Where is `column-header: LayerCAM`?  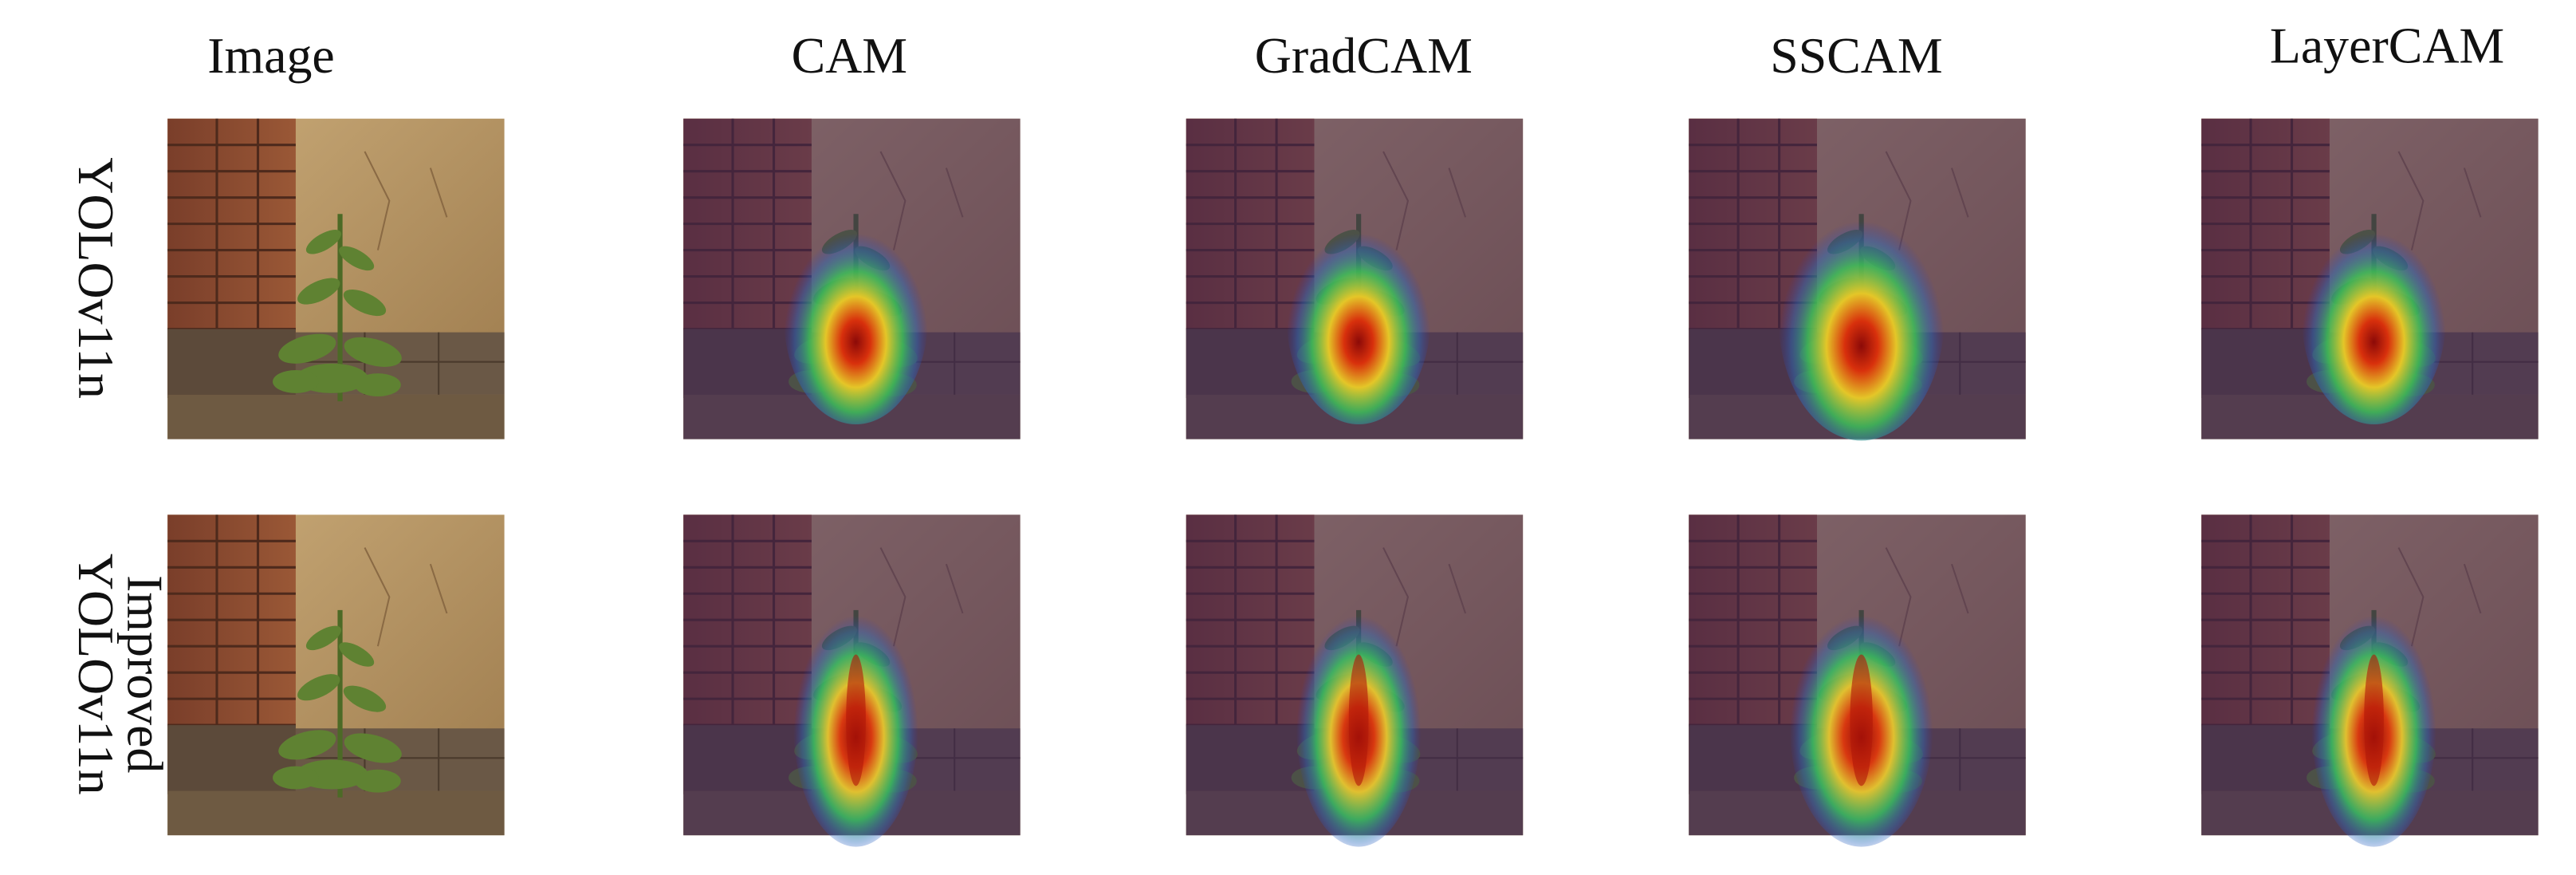 column-header: LayerCAM is located at coordinates (2387, 46).